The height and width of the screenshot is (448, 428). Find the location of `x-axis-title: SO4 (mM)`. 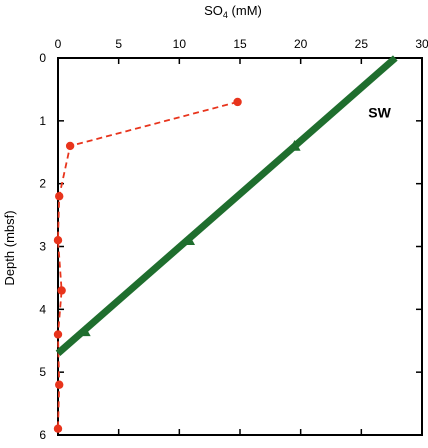

x-axis-title: SO4 (mM) is located at coordinates (233, 11).